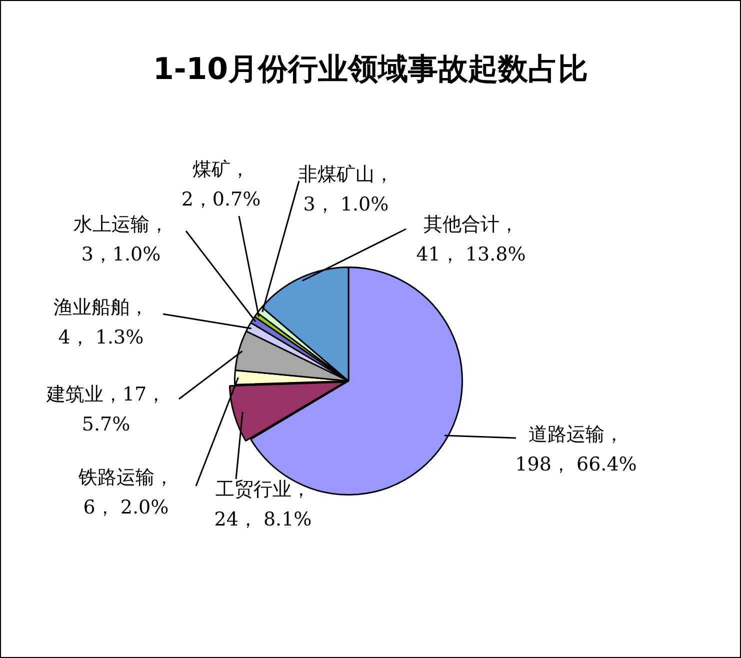 Image resolution: width=741 pixels, height=658 pixels. I want to click on slice-label: 工贸行业， 24， 8.1%, so click(263, 504).